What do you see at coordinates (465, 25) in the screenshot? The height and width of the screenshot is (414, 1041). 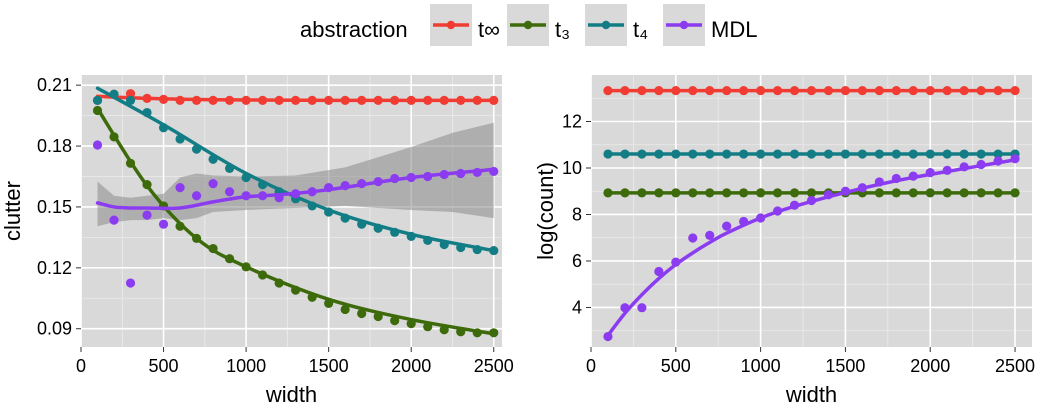 I see `legend-item-0: t∞` at bounding box center [465, 25].